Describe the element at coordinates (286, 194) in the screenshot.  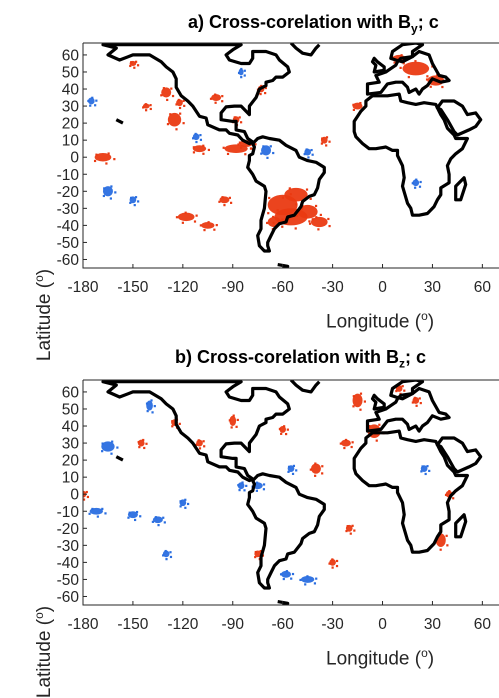
I see `coastline-south-america` at that location.